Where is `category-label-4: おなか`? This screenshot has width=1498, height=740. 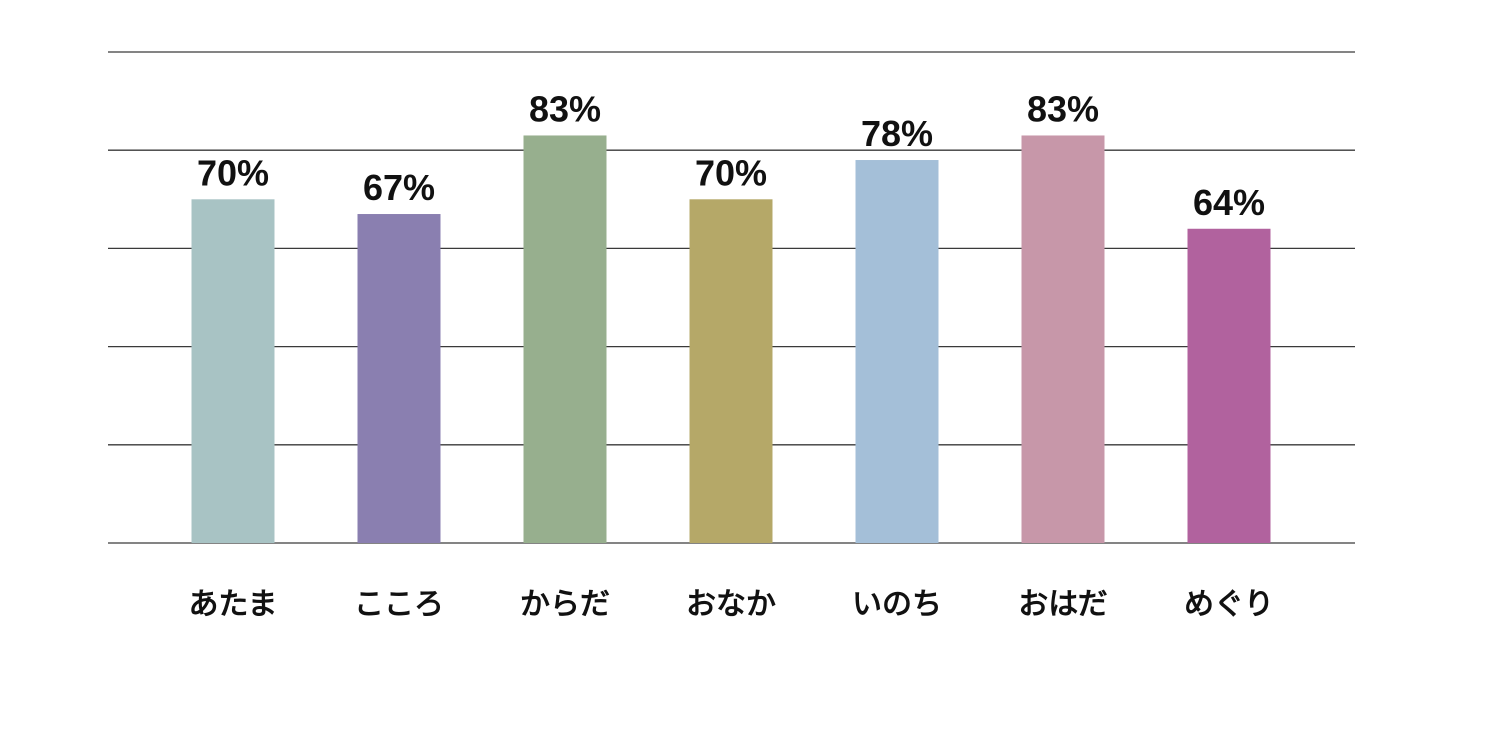
category-label-4: おなか is located at coordinates (731, 604).